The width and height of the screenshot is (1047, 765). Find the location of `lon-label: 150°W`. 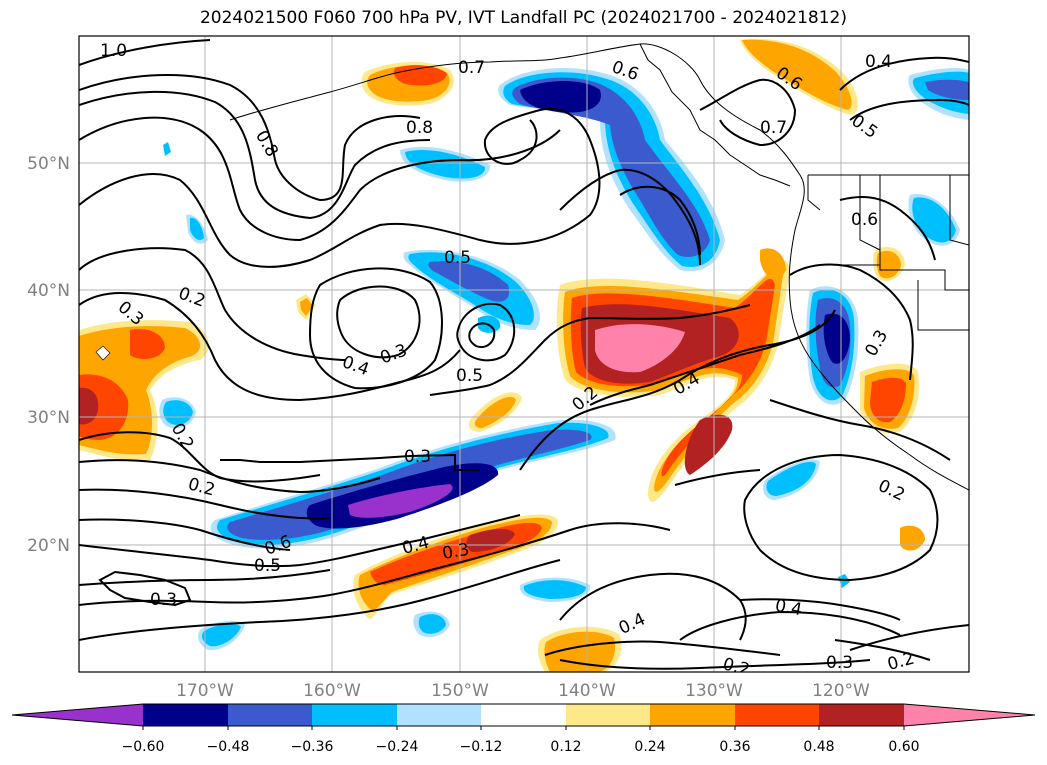

lon-label: 150°W is located at coordinates (460, 691).